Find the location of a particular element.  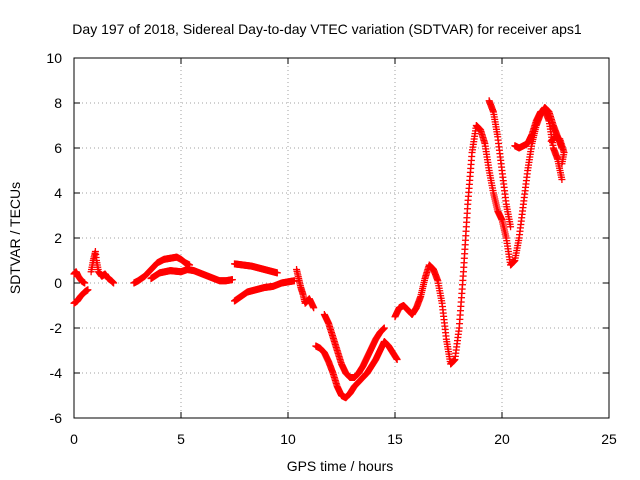

y-tick-label: 10 is located at coordinates (54, 58).